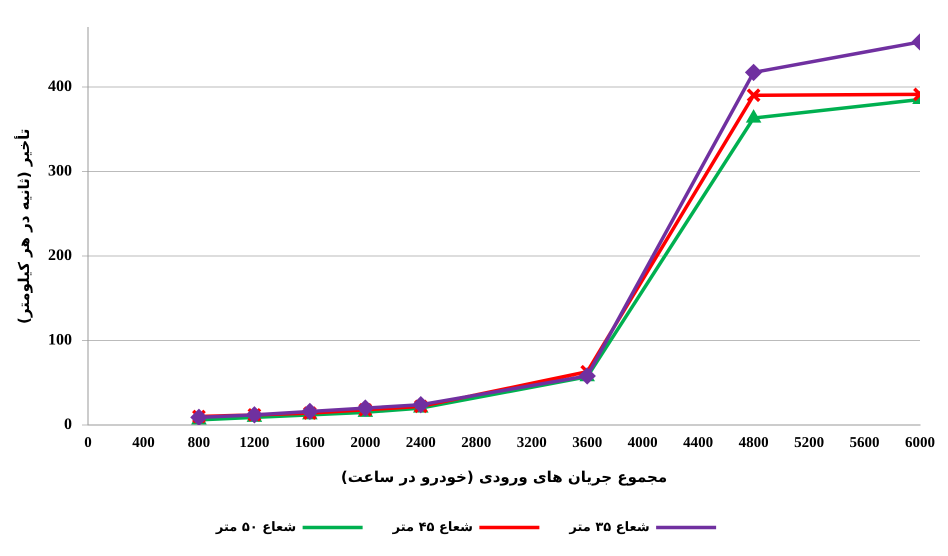  Describe the element at coordinates (609, 527) in the screenshot. I see `legend-label: شعاع ۳۵ متر` at that location.